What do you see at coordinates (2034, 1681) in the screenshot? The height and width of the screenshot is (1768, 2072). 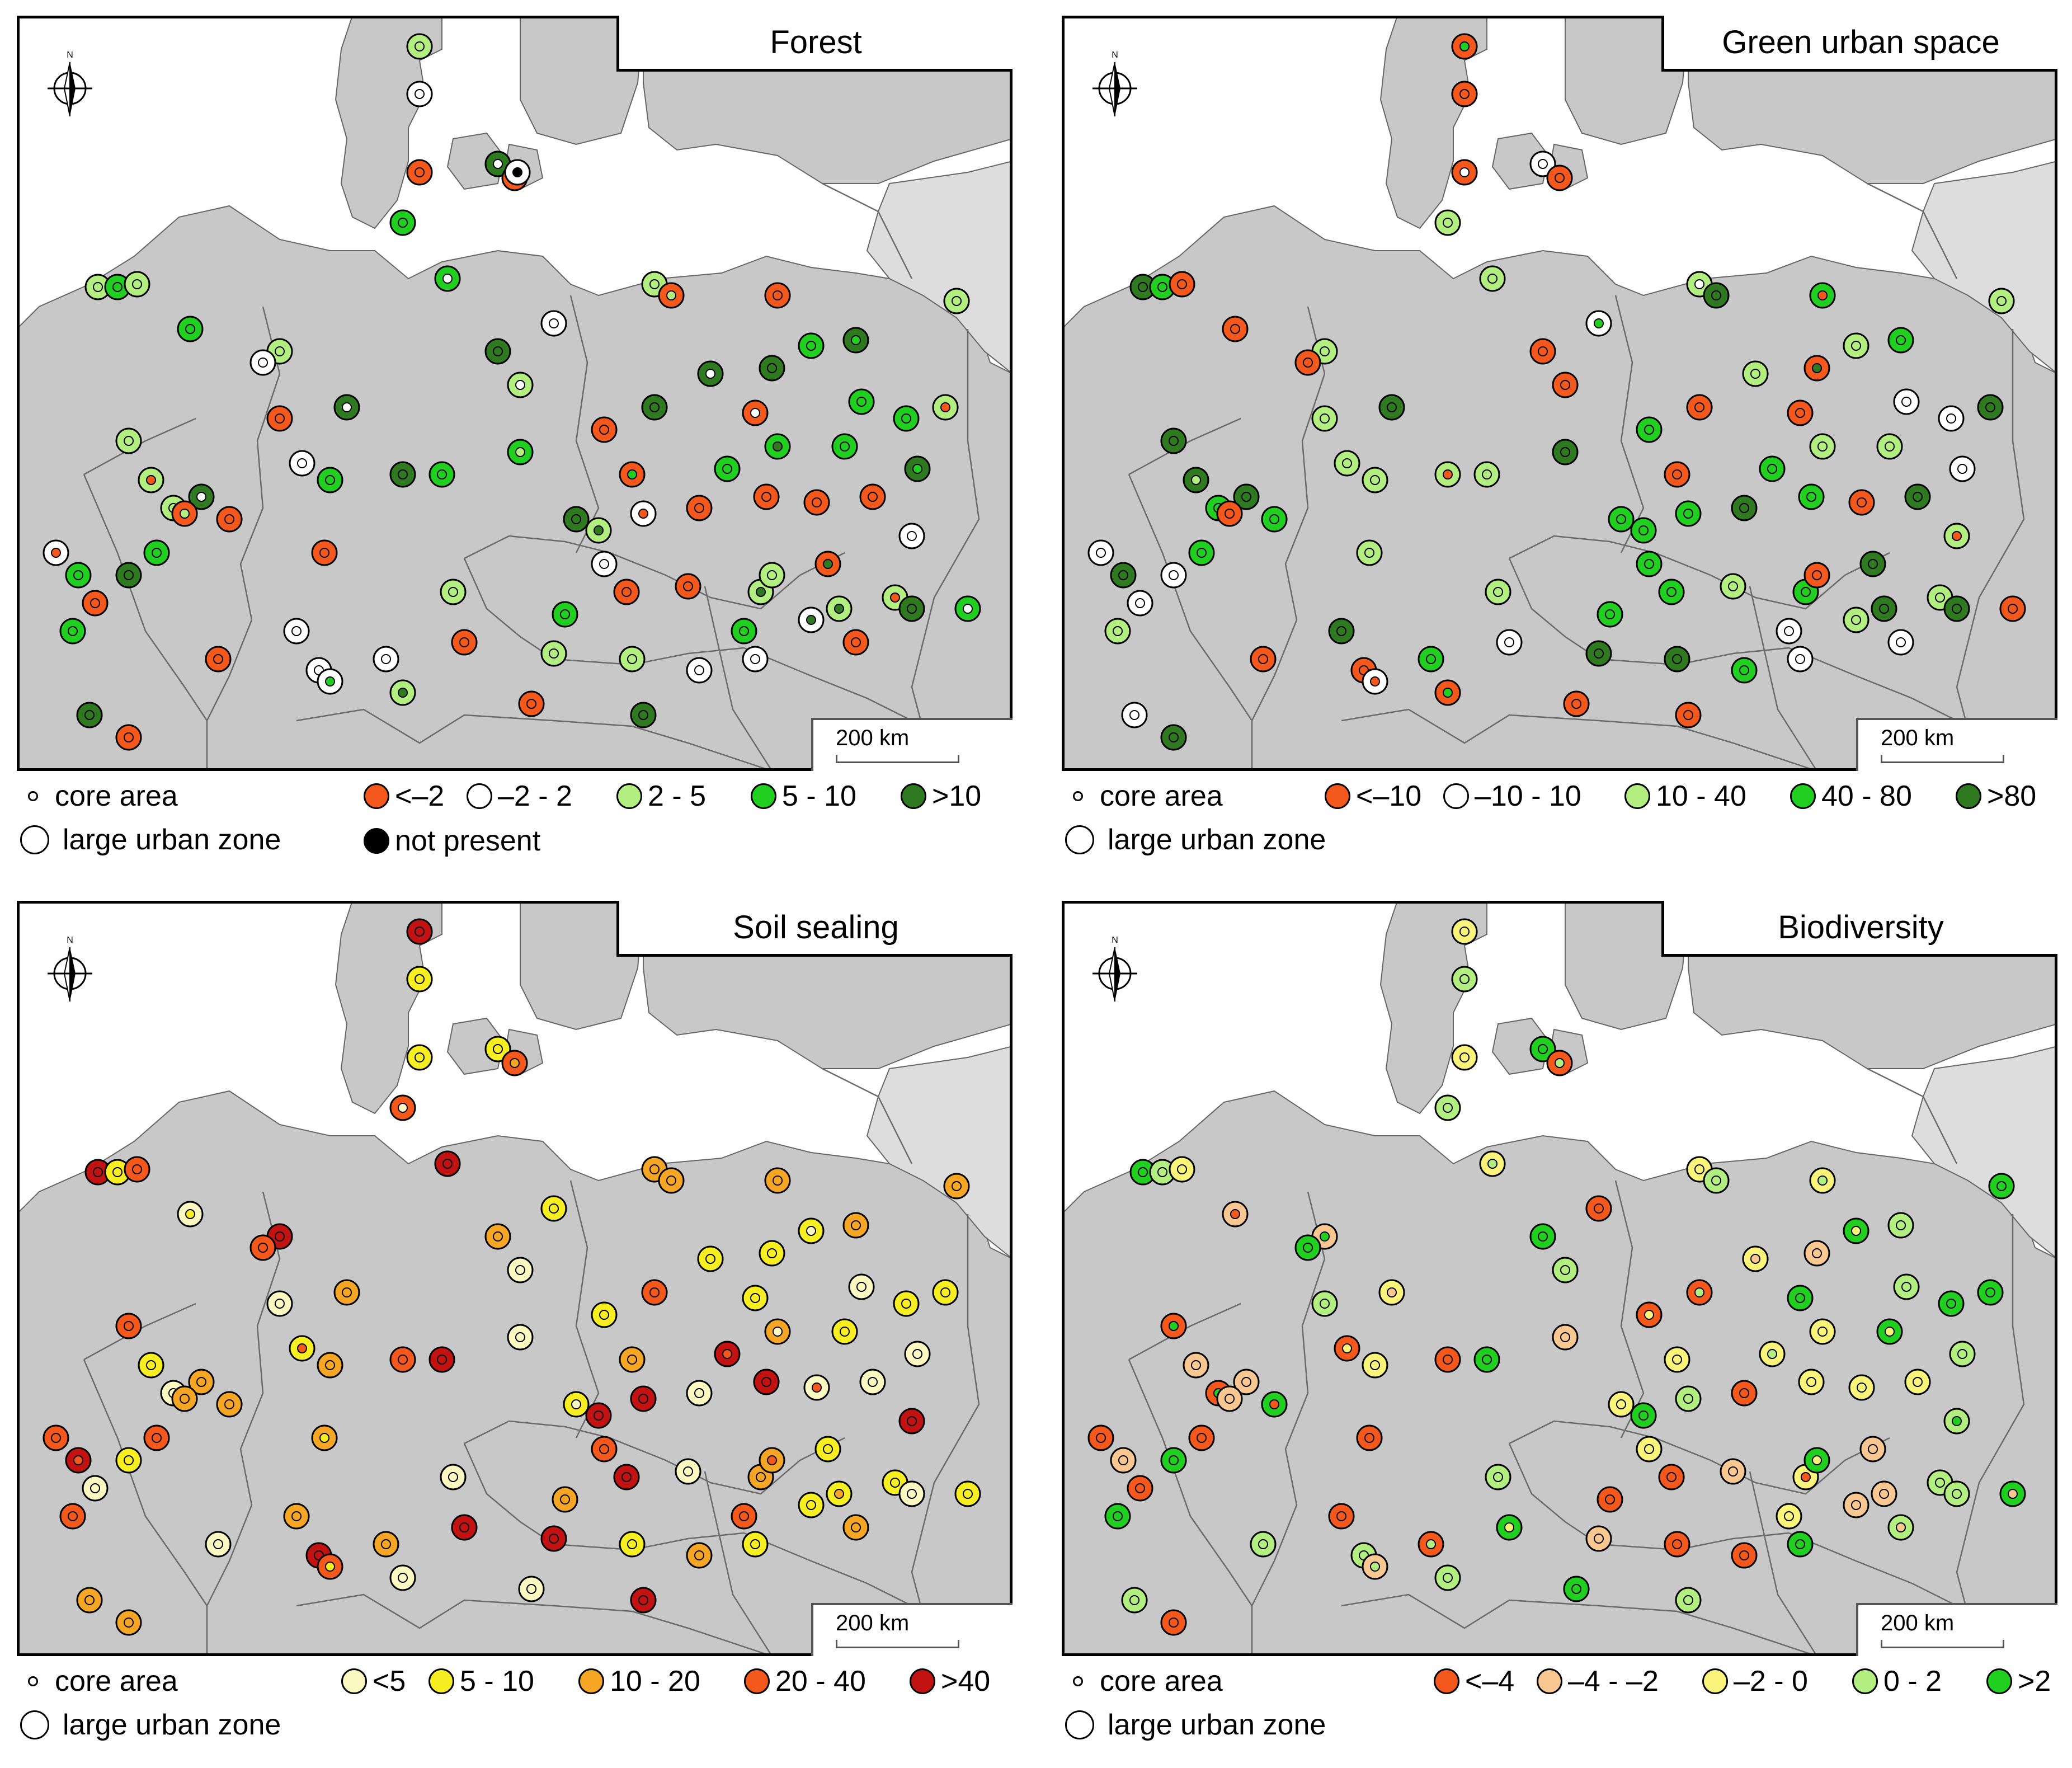 I see `legend-class-label: >2` at bounding box center [2034, 1681].